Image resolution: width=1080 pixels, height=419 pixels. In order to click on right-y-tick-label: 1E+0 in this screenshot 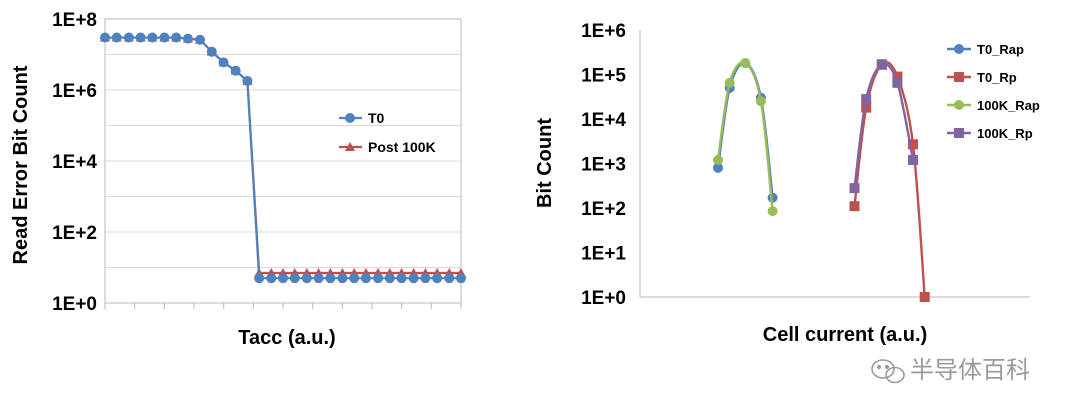, I will do `click(603, 298)`.